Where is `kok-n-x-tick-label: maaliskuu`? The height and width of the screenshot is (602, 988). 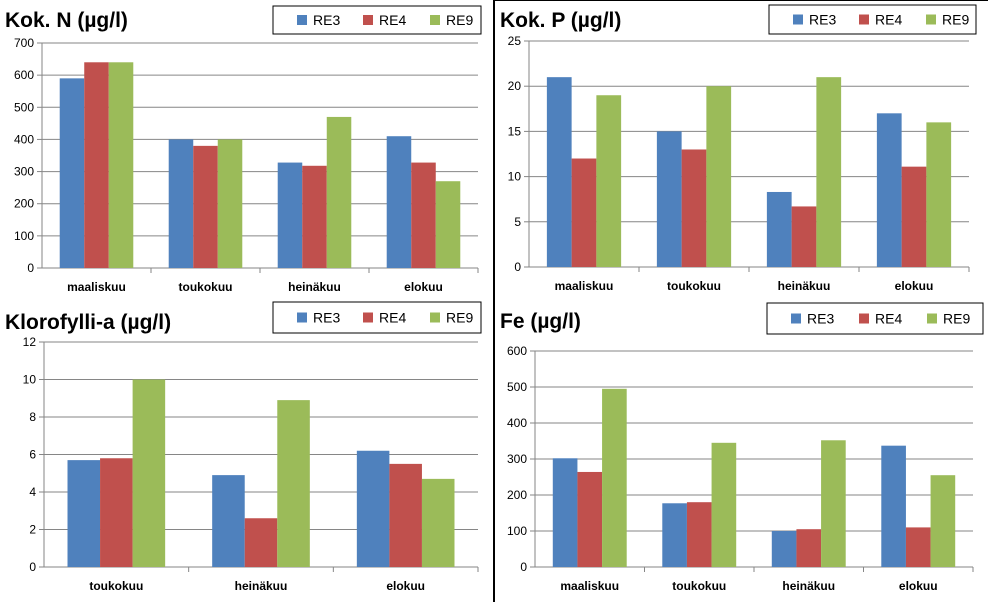 kok-n-x-tick-label: maaliskuu is located at coordinates (96, 287).